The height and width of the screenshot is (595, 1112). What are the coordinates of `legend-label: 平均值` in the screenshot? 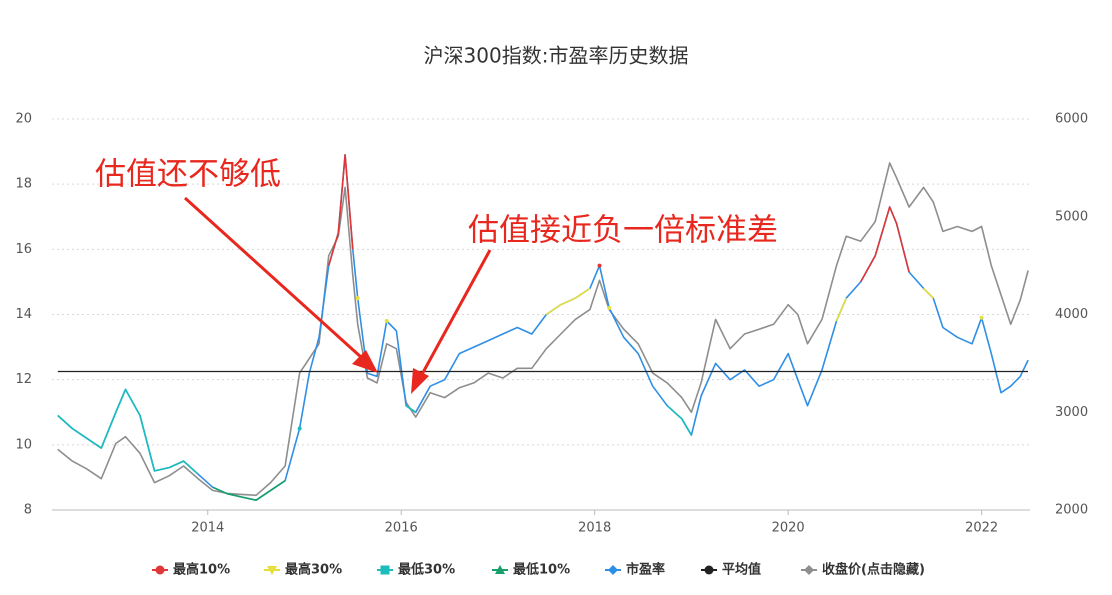 It's located at (741, 570).